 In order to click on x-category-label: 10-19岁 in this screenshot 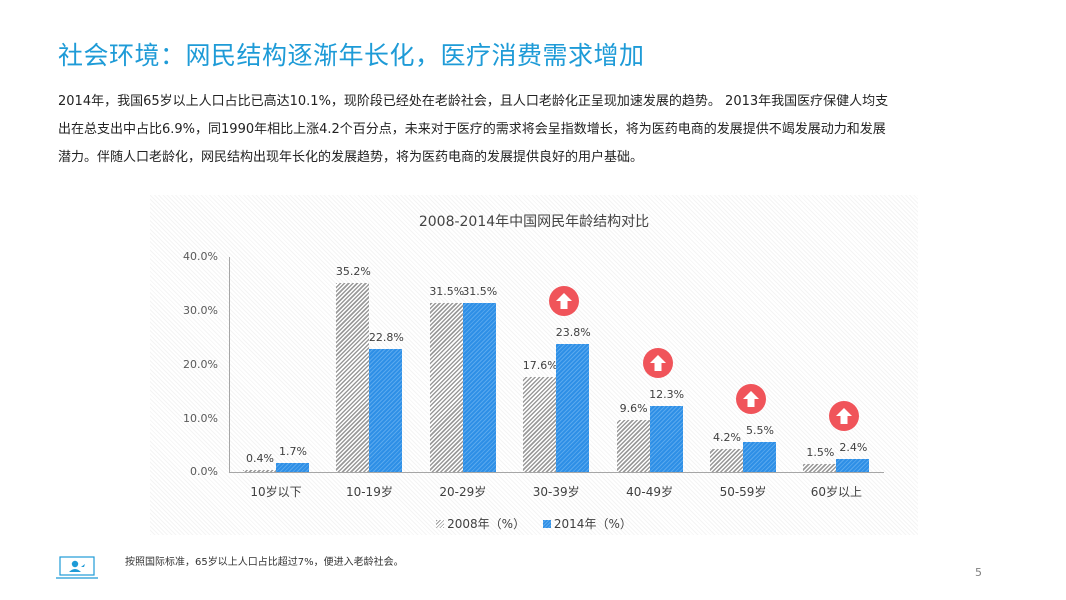, I will do `click(369, 492)`.